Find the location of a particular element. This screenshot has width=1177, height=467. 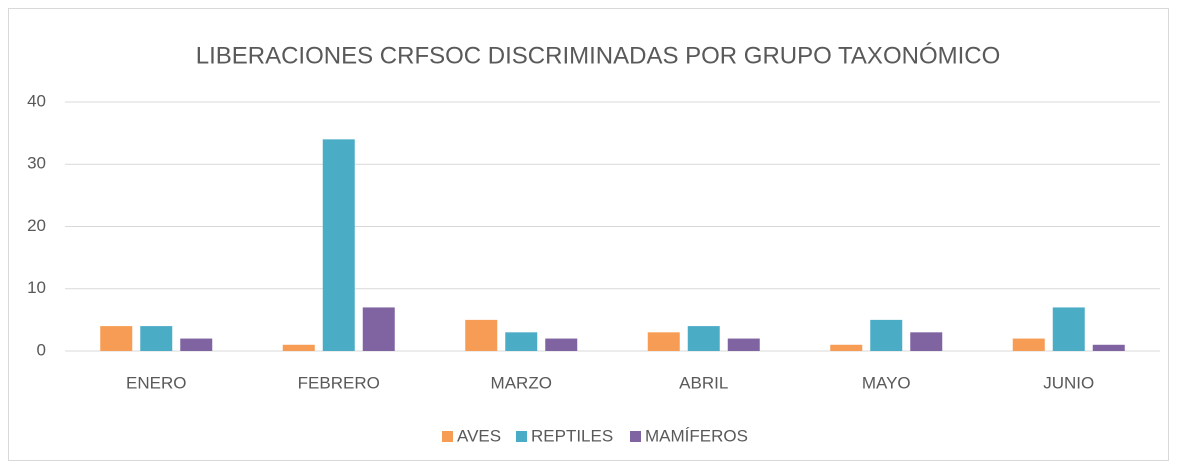

x-tick-label: JUNIO is located at coordinates (1068, 382).